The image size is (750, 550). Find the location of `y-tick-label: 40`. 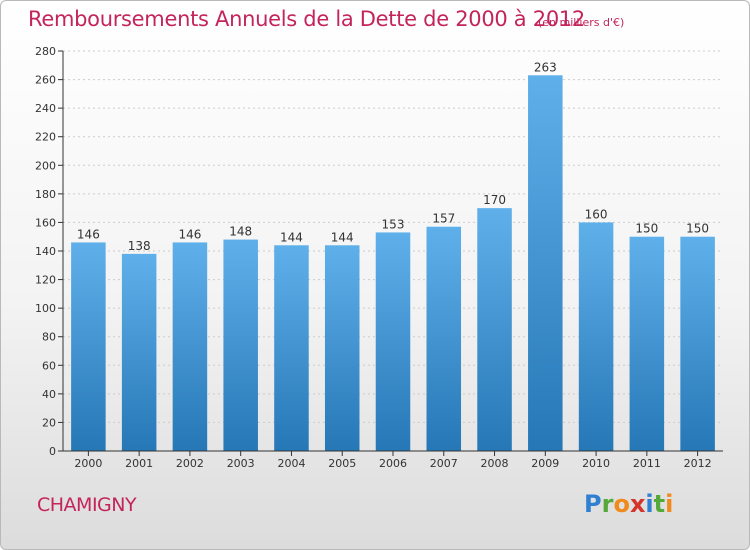

y-tick-label: 40 is located at coordinates (49, 394).